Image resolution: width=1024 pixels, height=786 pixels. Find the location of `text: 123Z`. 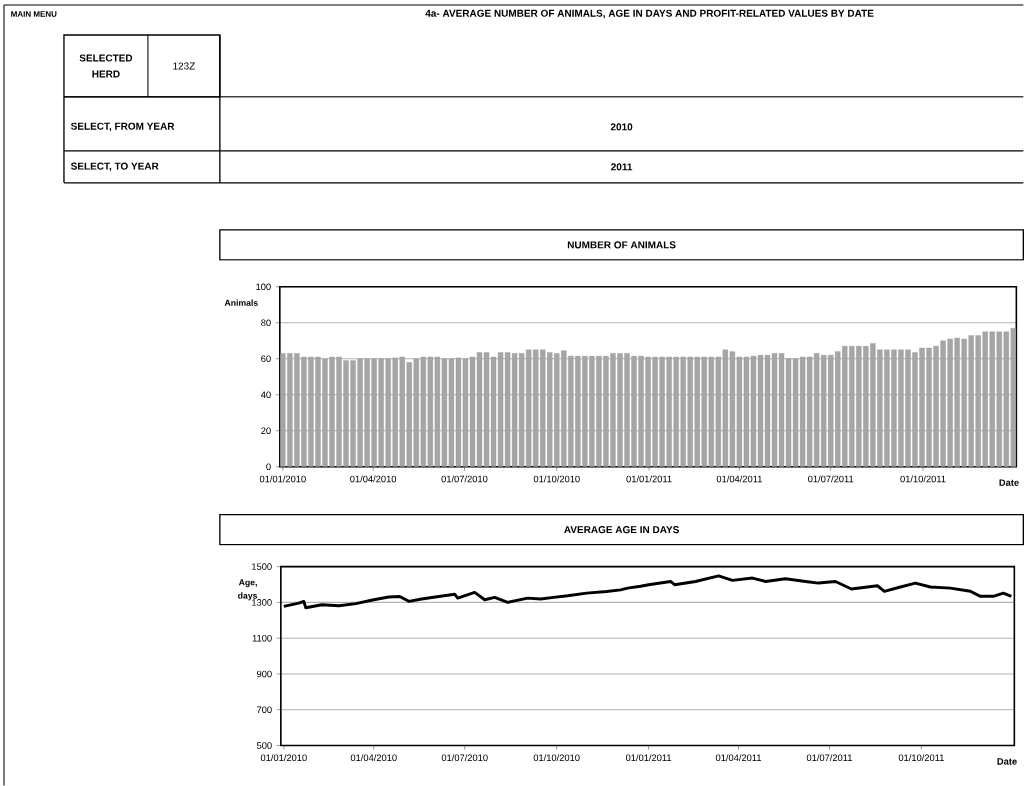

text: 123Z is located at coordinates (184, 66).